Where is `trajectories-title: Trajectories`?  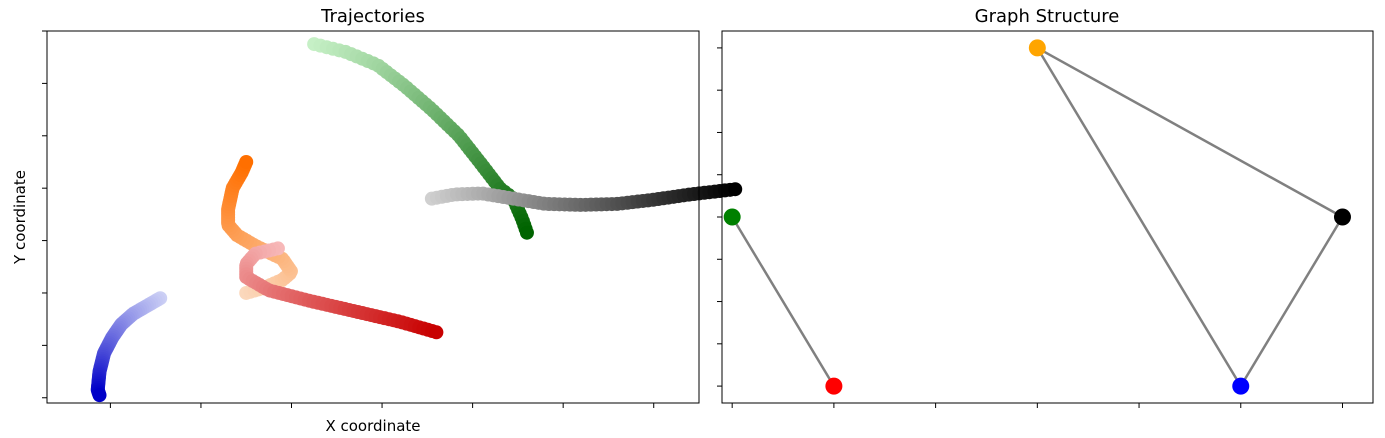 trajectories-title: Trajectories is located at coordinates (372, 16).